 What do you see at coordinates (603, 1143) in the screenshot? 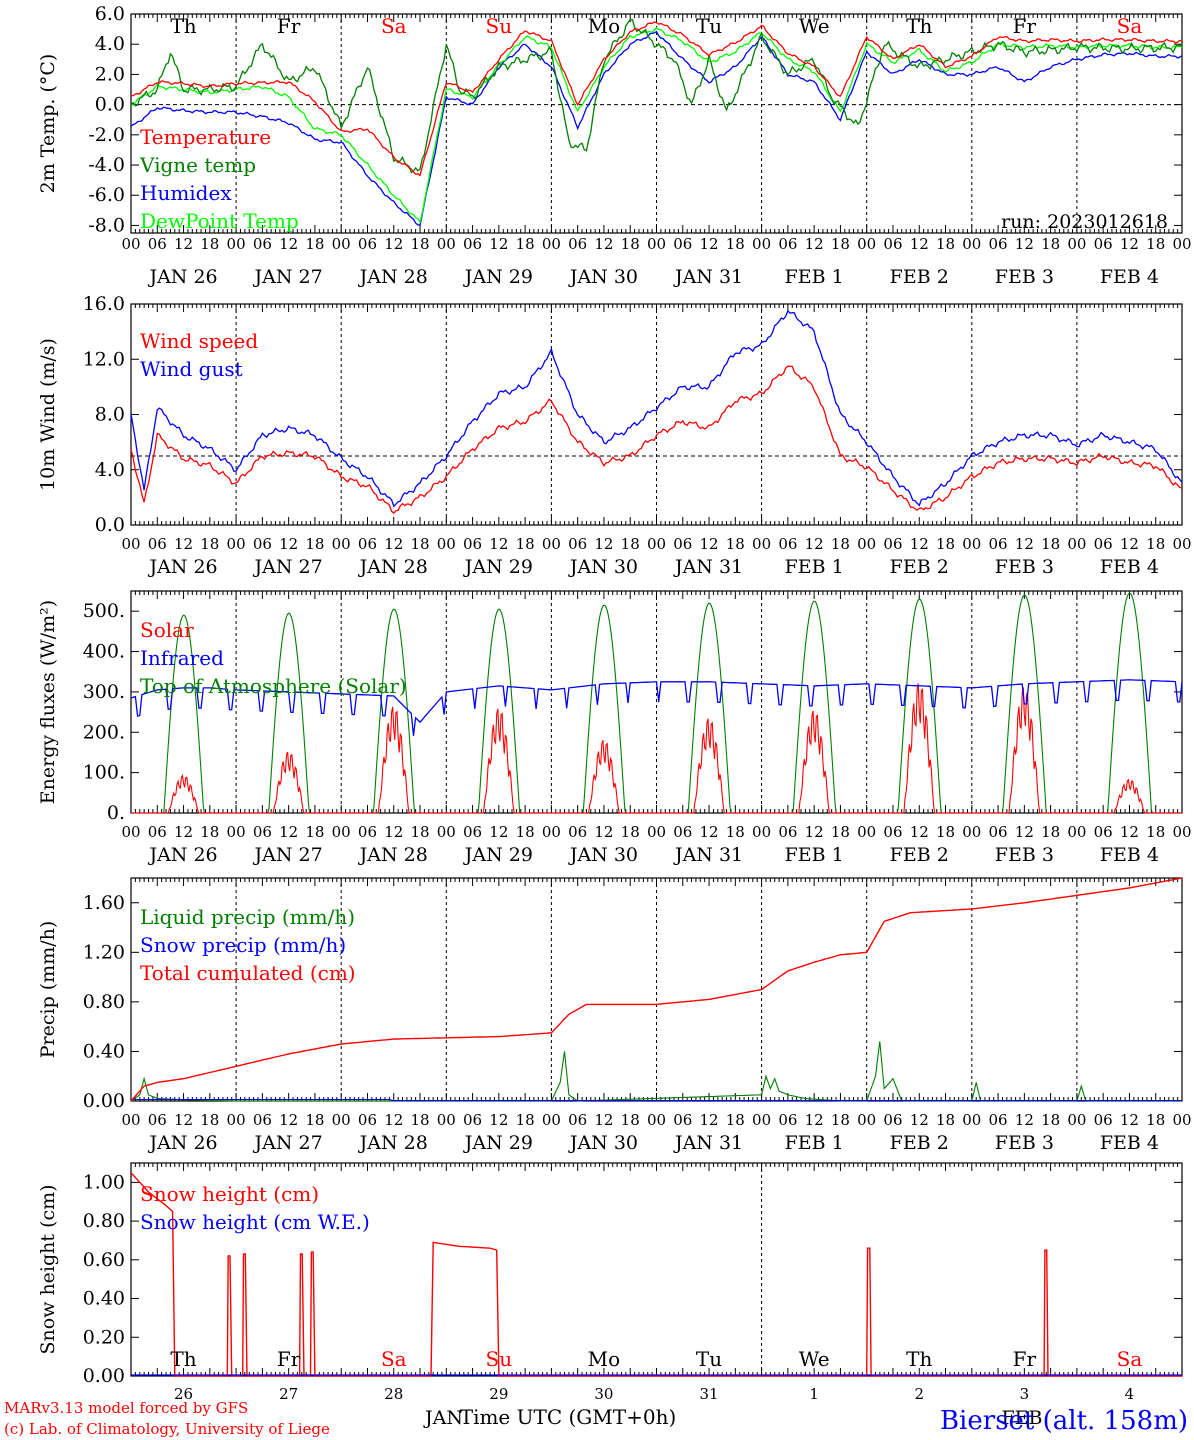
I see `day-label: JAN 30` at bounding box center [603, 1143].